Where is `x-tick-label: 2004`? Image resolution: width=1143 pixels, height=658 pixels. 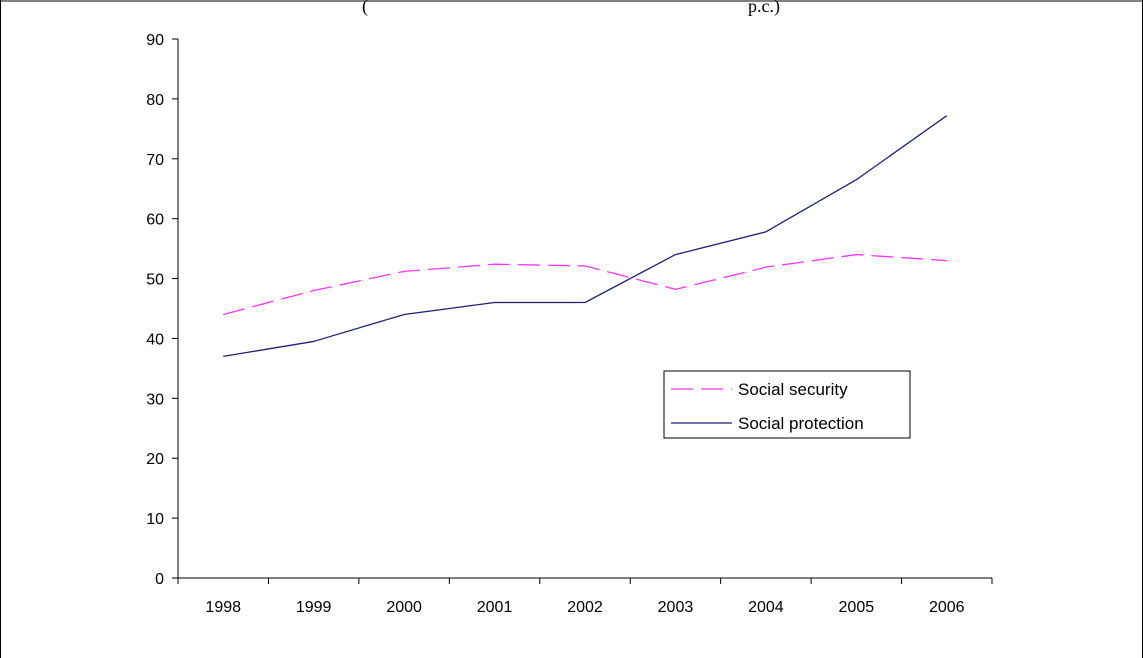 x-tick-label: 2004 is located at coordinates (766, 607).